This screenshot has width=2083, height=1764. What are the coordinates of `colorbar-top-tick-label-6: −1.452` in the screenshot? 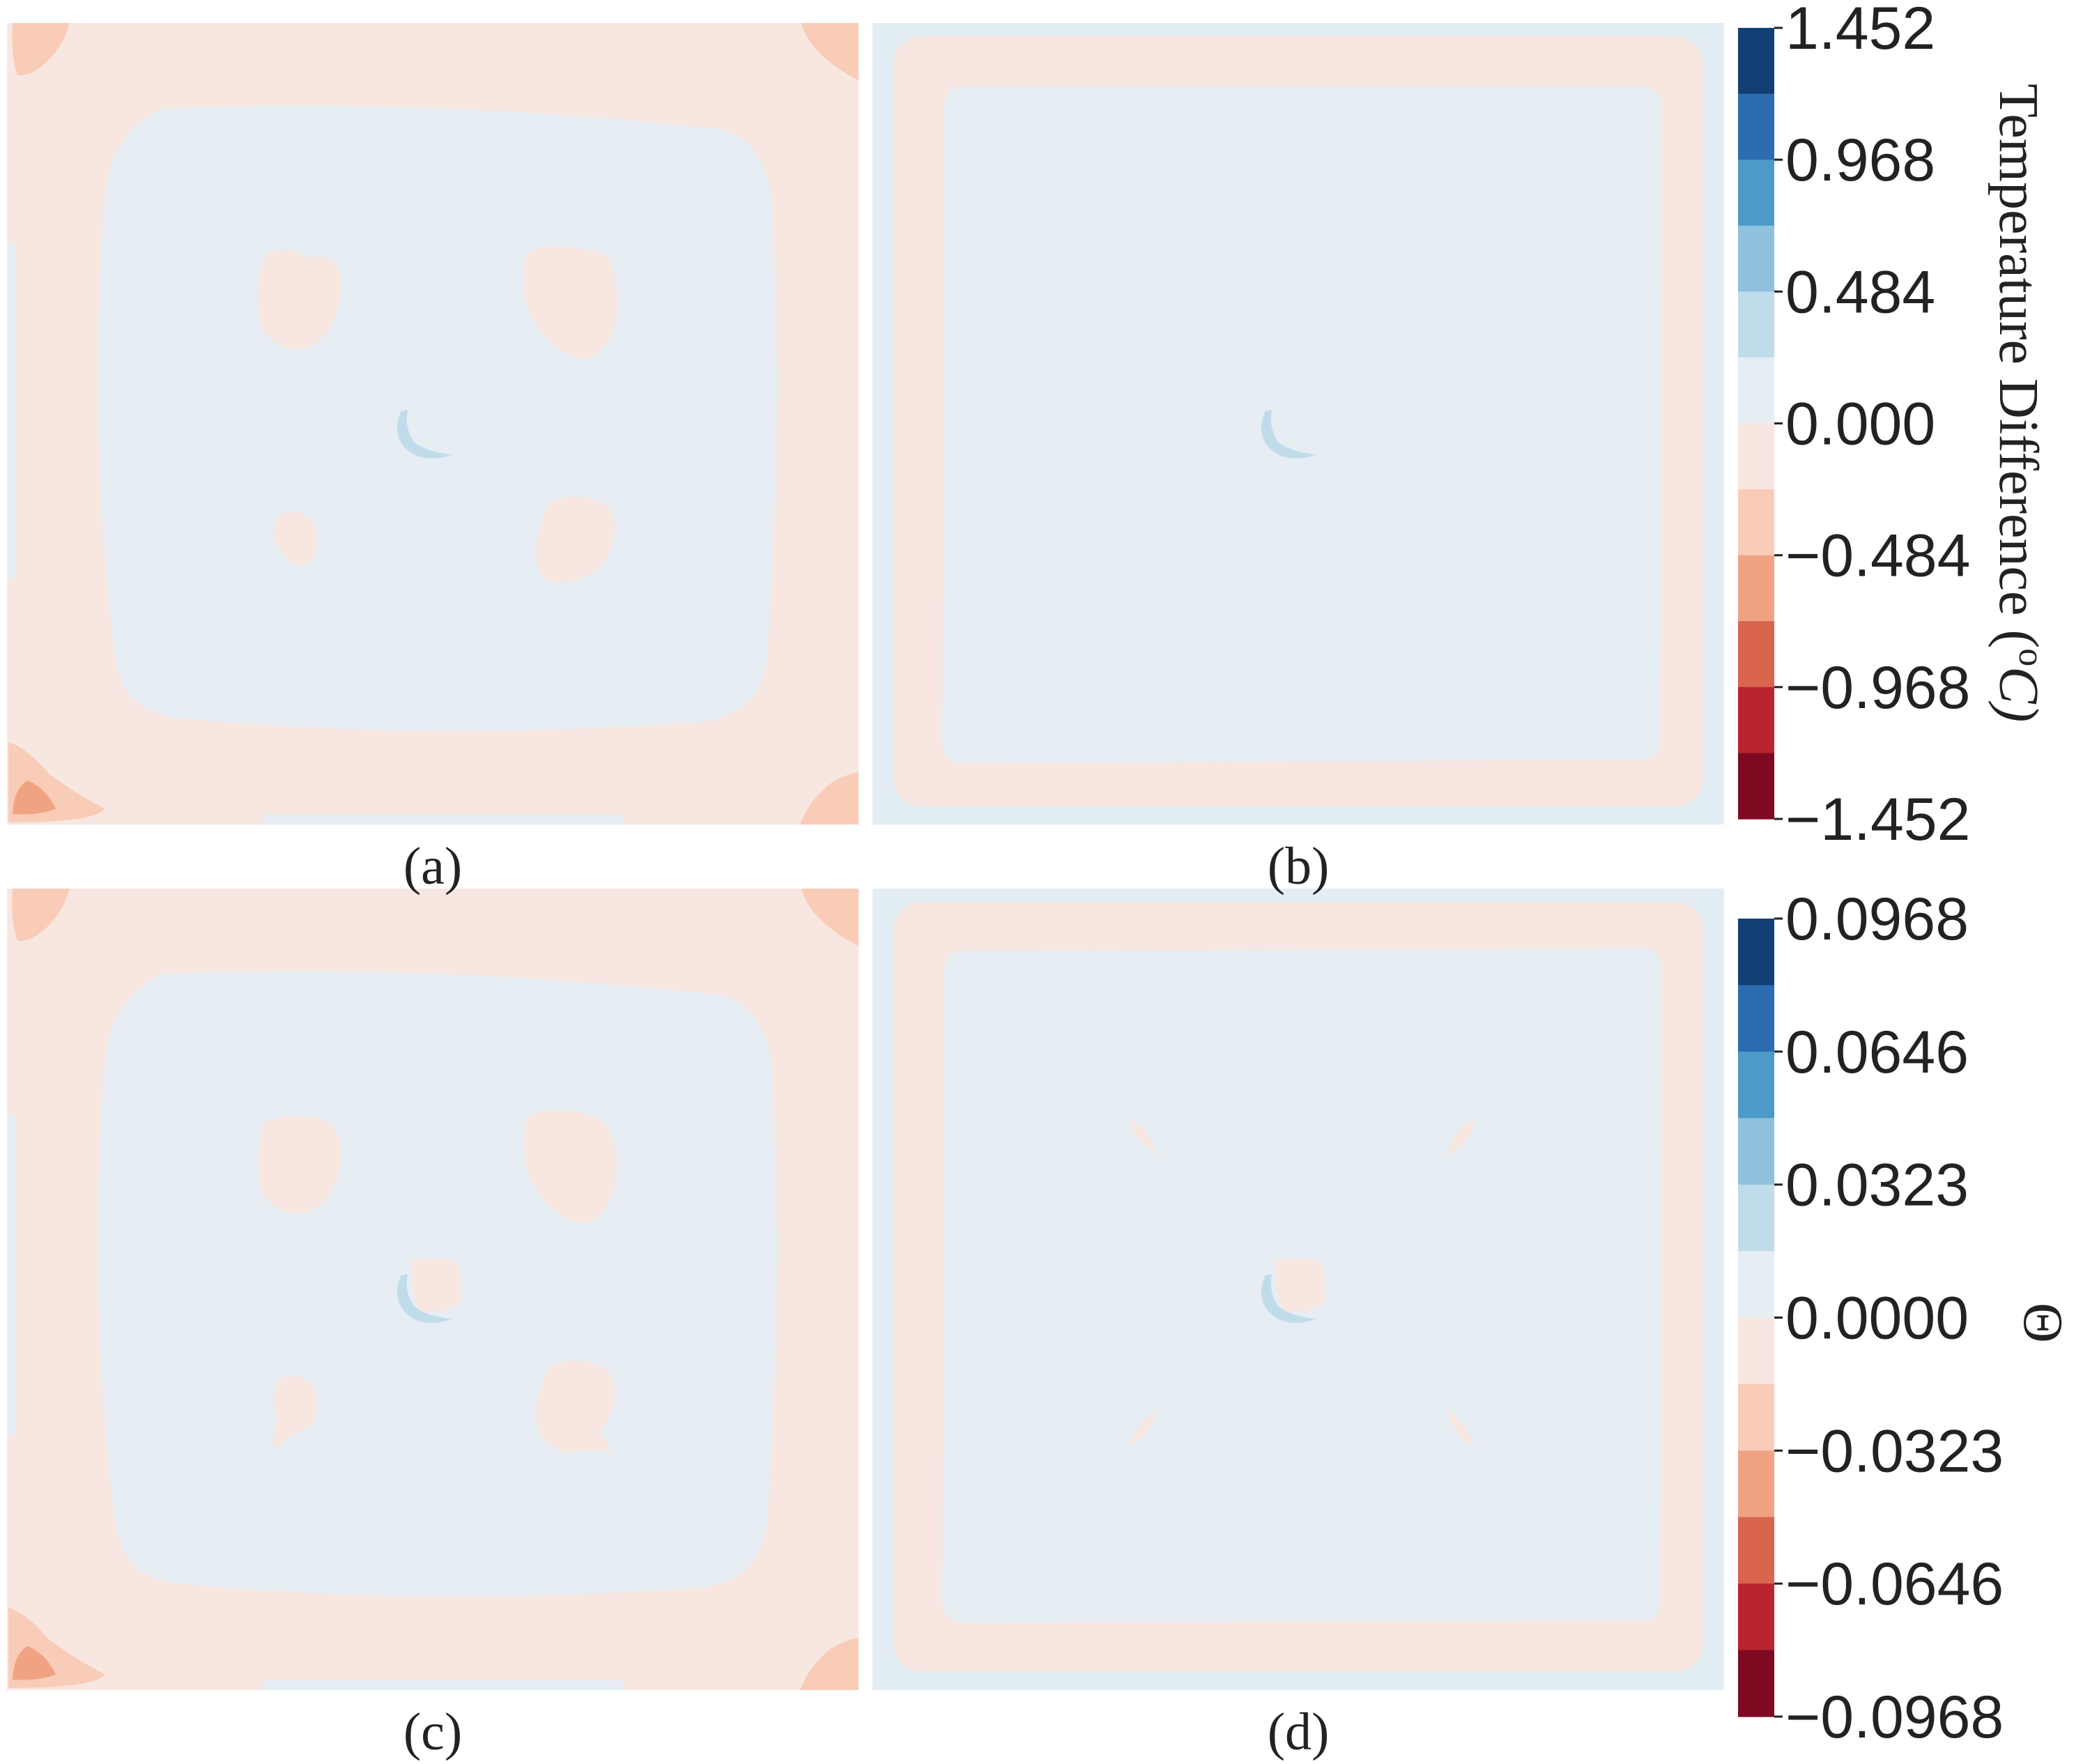 It's located at (1877, 819).